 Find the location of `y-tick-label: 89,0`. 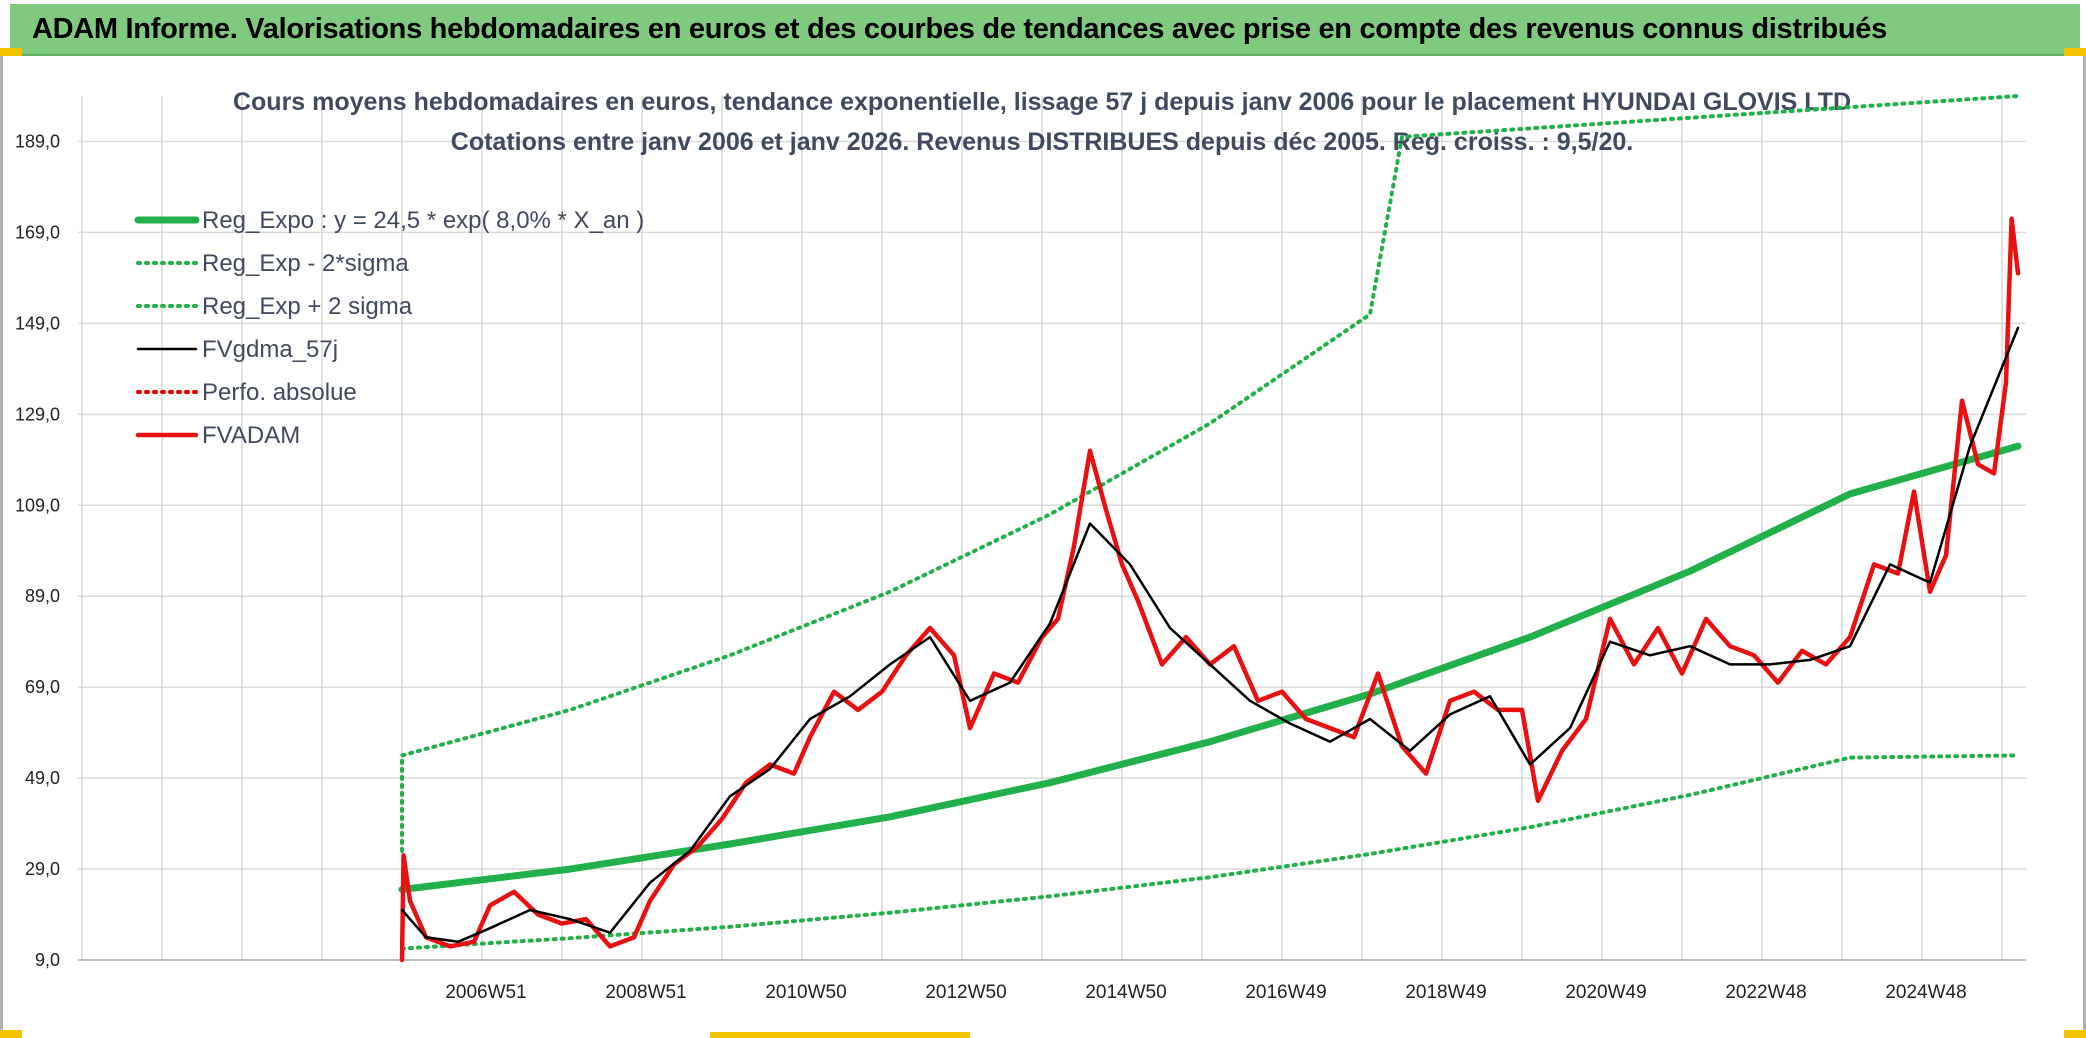

y-tick-label: 89,0 is located at coordinates (42, 596).